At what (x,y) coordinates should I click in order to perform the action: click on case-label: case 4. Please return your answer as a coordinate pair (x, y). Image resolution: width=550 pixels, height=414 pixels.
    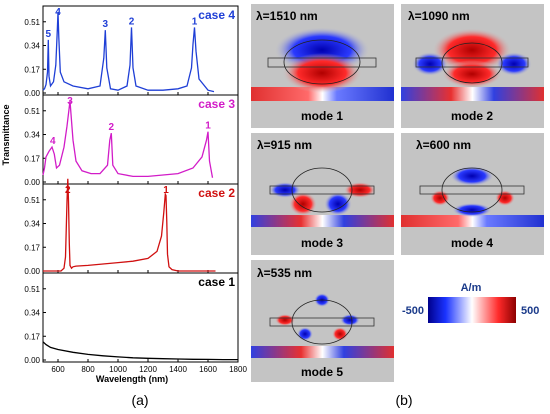
    Looking at the image, I should click on (216, 15).